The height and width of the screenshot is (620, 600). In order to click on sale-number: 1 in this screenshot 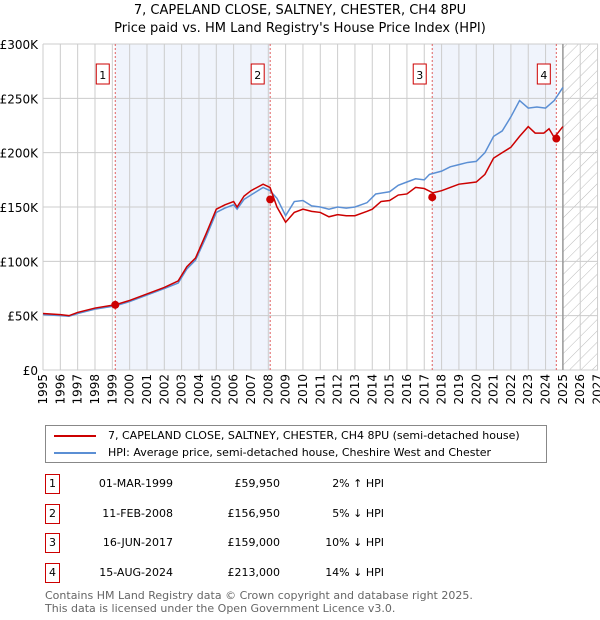, I will do `click(52, 484)`.